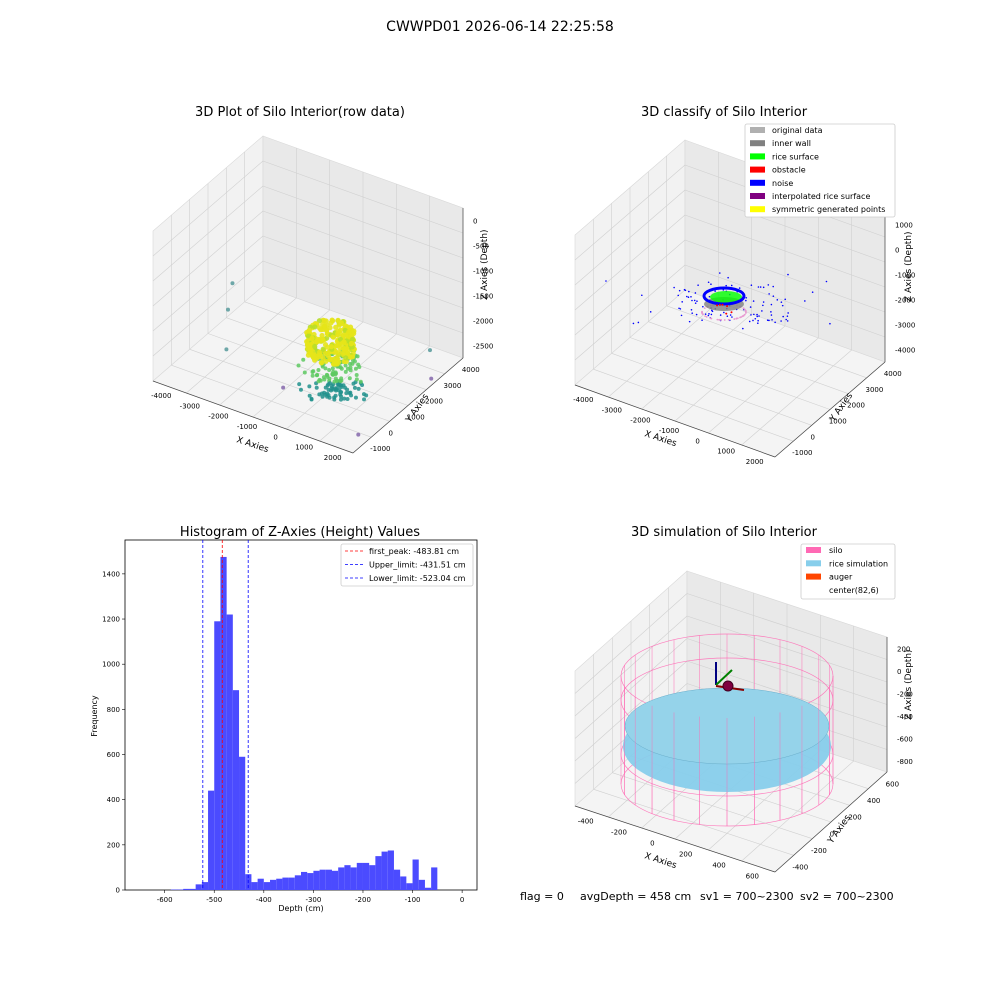 The width and height of the screenshot is (1000, 1000). What do you see at coordinates (848, 571) in the screenshot?
I see `simulation-legend: silo rice simulation auger center(82,6)` at bounding box center [848, 571].